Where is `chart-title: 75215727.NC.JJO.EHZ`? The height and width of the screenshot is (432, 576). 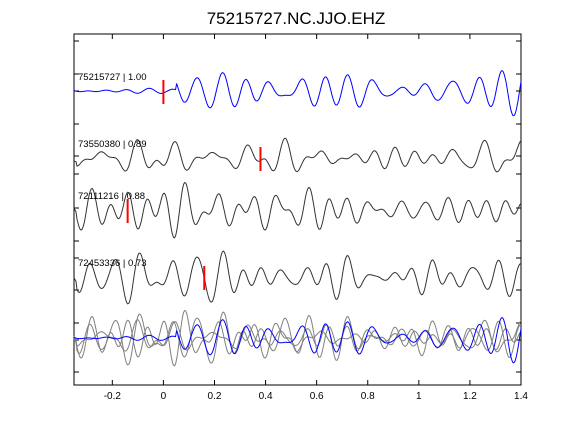
chart-title: 75215727.NC.JJO.EHZ is located at coordinates (296, 18).